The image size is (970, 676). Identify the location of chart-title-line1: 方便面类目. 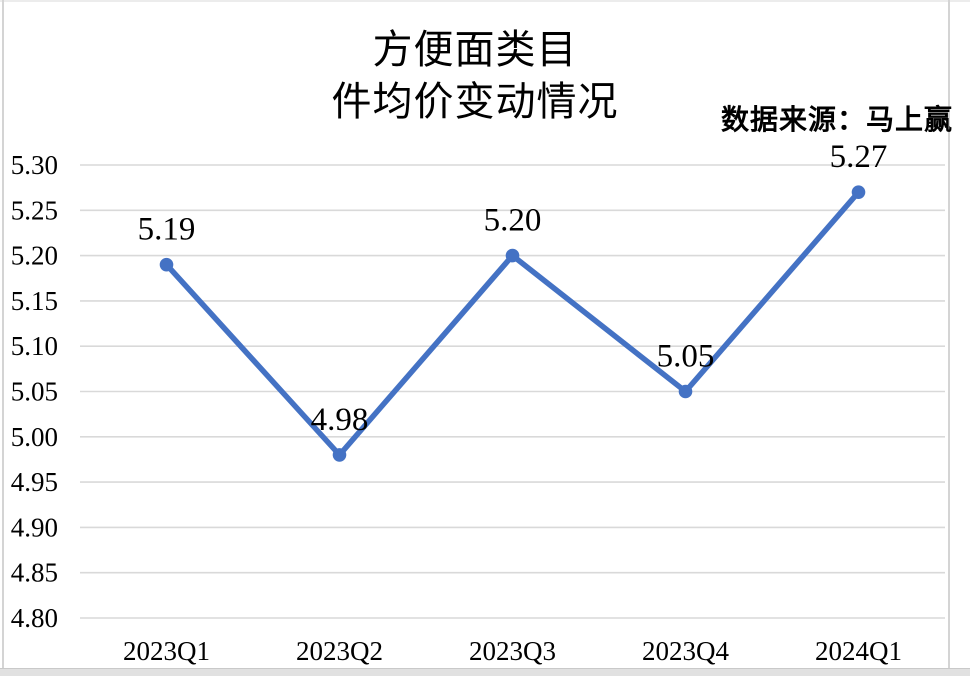
(475, 49).